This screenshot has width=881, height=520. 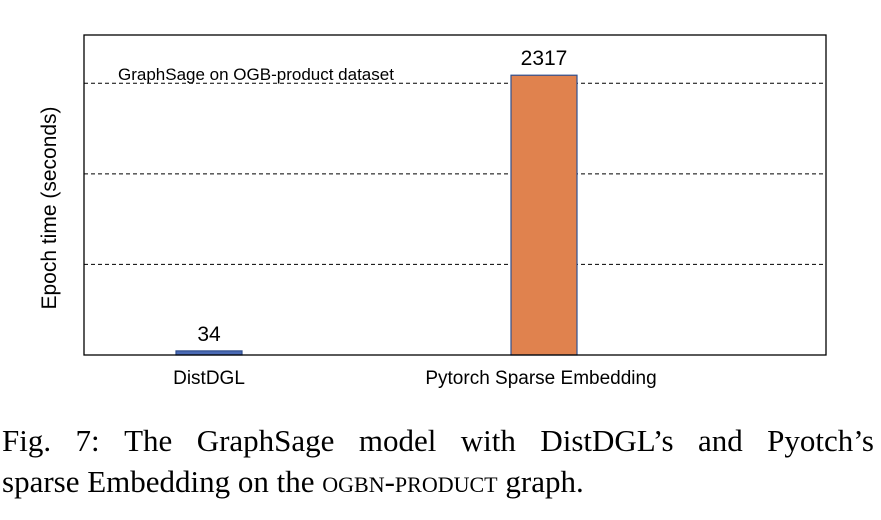 What do you see at coordinates (720, 440) in the screenshot?
I see `caption-word: and` at bounding box center [720, 440].